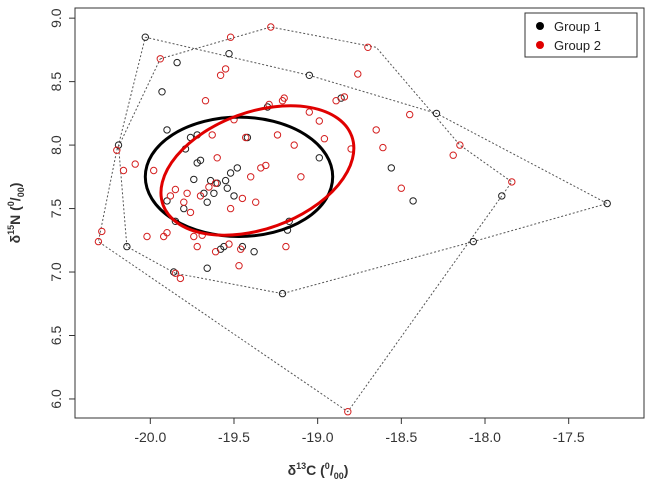  I want to click on x-tick-label: -18.5, so click(401, 437).